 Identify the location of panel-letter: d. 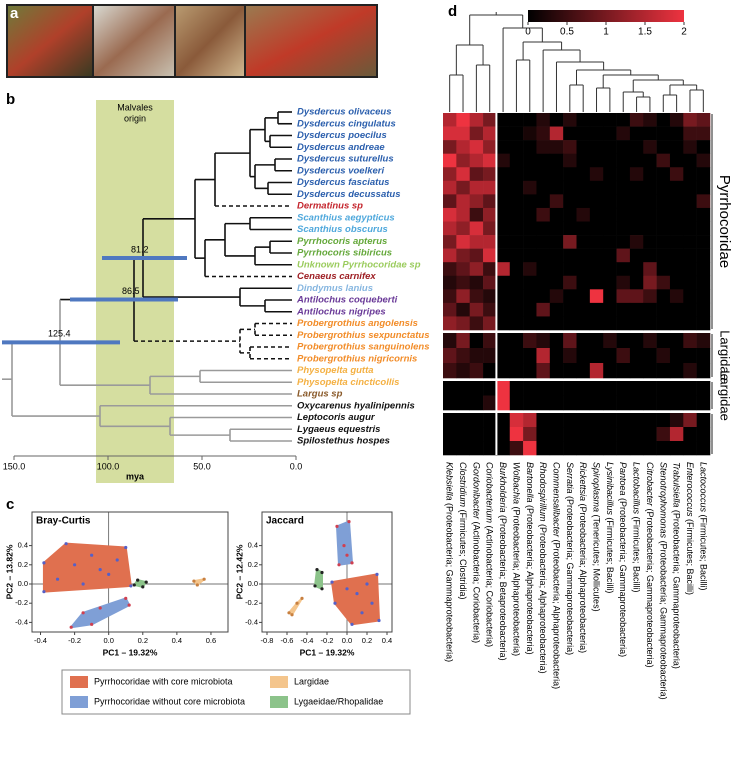
(452, 11).